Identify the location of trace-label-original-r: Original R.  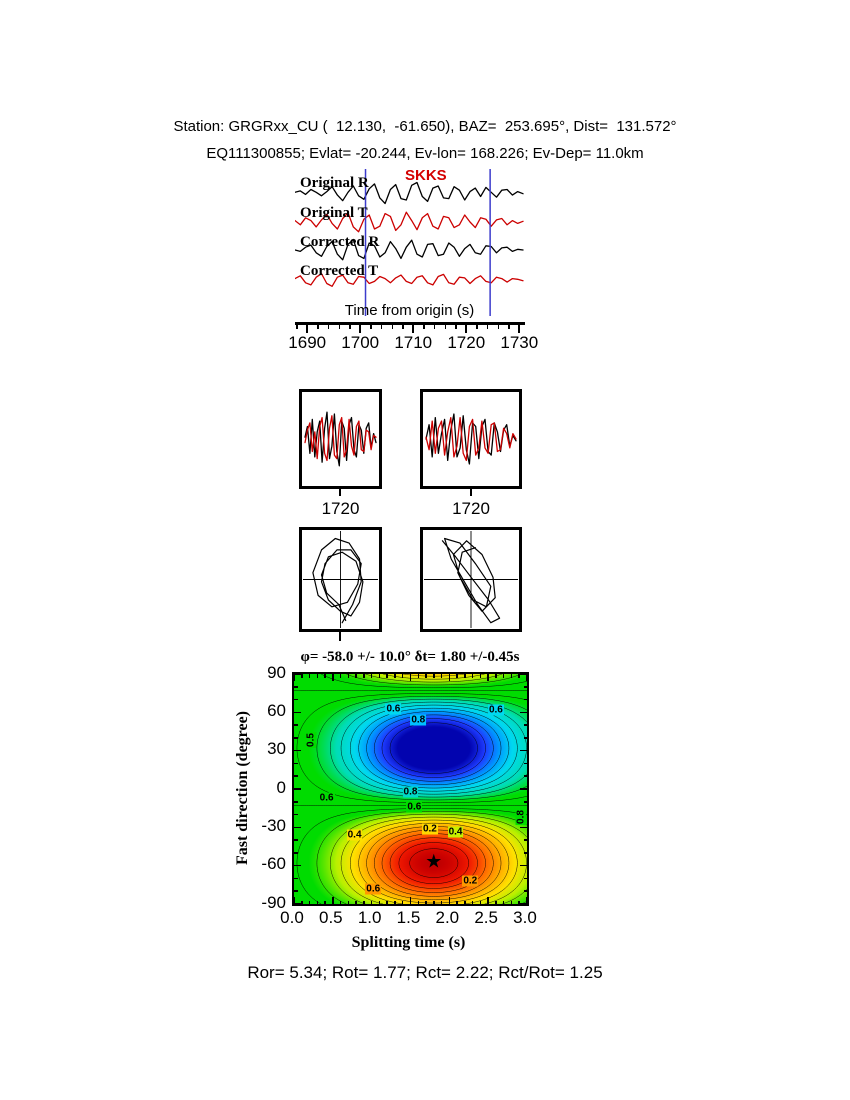
(334, 183).